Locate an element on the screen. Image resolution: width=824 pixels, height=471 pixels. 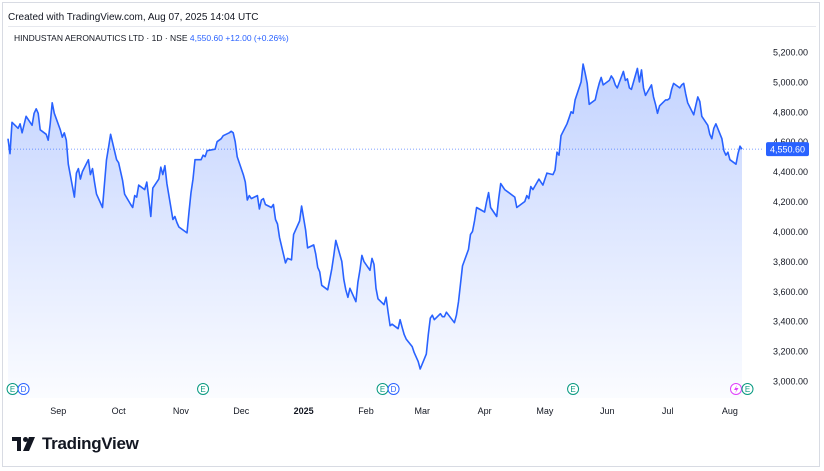
tradingview-logo-icon is located at coordinates (23, 444).